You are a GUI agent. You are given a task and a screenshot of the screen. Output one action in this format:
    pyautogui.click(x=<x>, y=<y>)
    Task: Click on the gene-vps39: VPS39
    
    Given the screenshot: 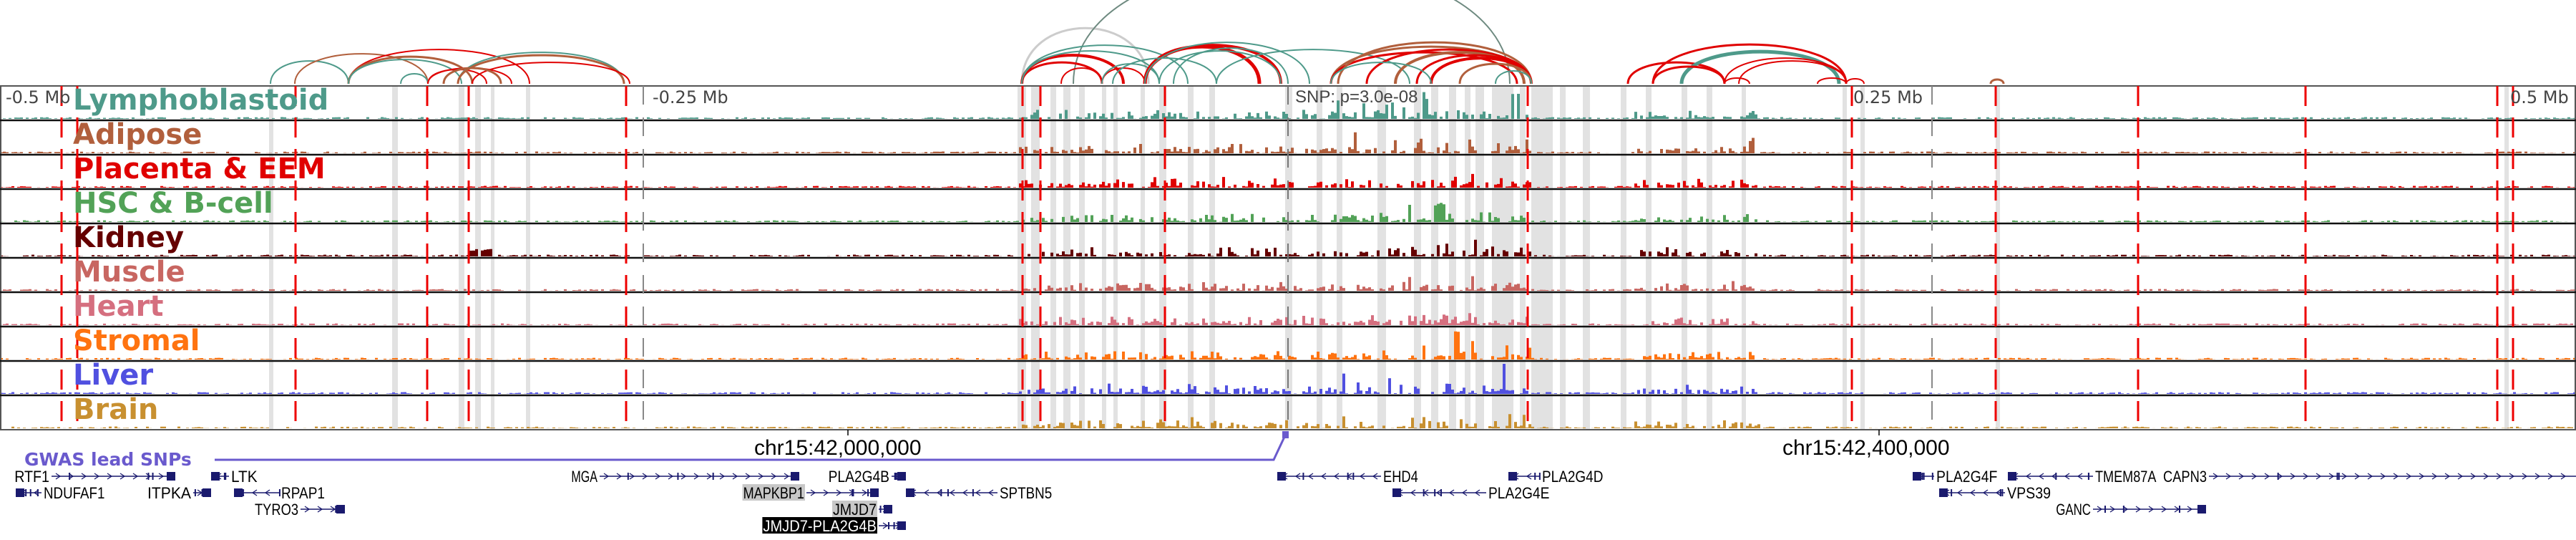 What is the action you would take?
    pyautogui.click(x=1995, y=493)
    